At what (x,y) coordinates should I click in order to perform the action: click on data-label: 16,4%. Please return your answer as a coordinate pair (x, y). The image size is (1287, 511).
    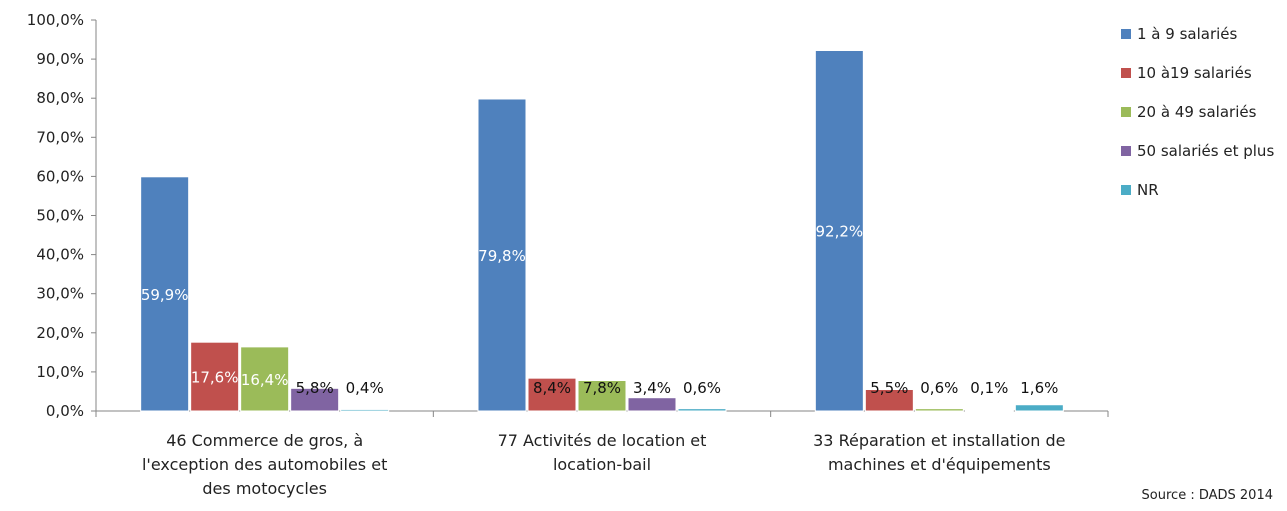
    Looking at the image, I should click on (265, 380).